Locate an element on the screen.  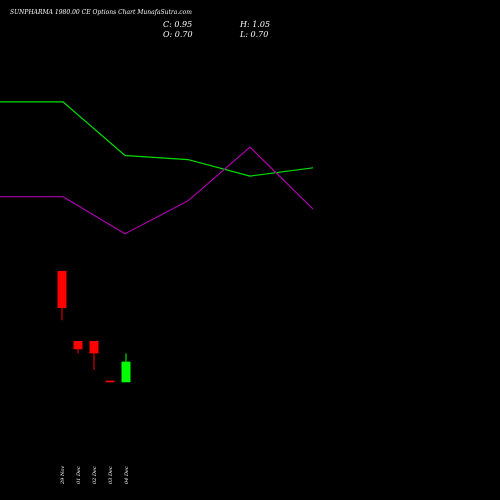
high-value: H: 1.05 is located at coordinates (254, 24).